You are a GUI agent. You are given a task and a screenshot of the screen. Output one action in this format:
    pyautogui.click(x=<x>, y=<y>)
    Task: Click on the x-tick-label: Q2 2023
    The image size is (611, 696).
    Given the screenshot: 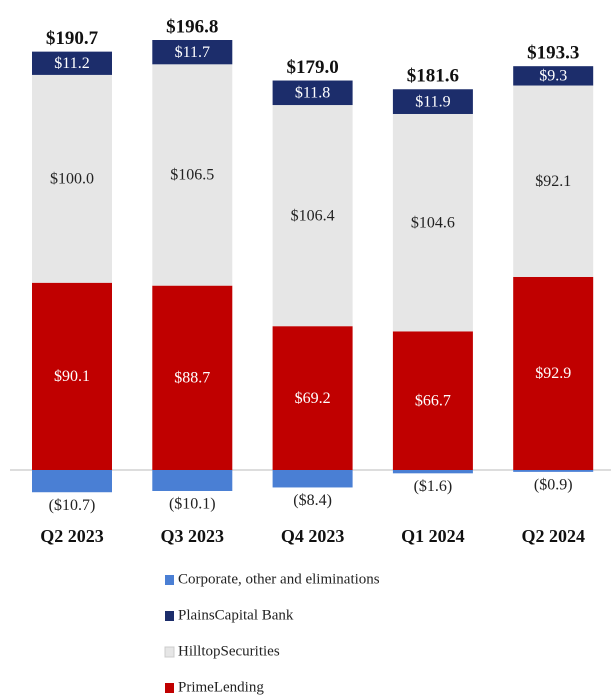 What is the action you would take?
    pyautogui.click(x=72, y=536)
    